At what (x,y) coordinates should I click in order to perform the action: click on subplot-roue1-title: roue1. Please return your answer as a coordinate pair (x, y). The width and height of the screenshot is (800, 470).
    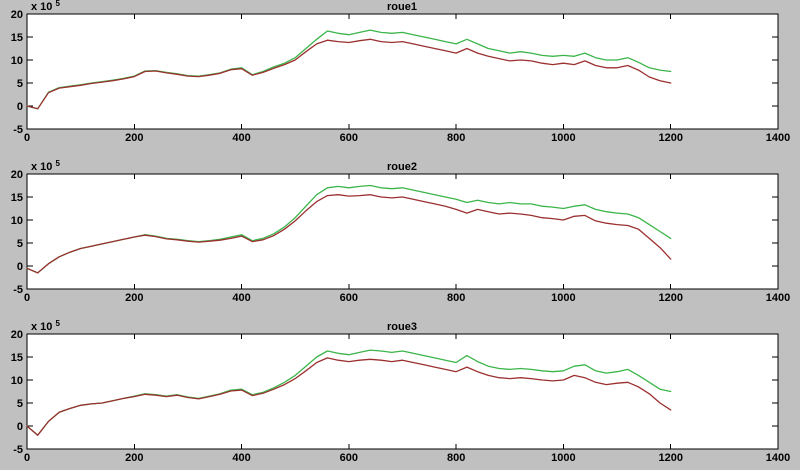
    Looking at the image, I should click on (402, 7).